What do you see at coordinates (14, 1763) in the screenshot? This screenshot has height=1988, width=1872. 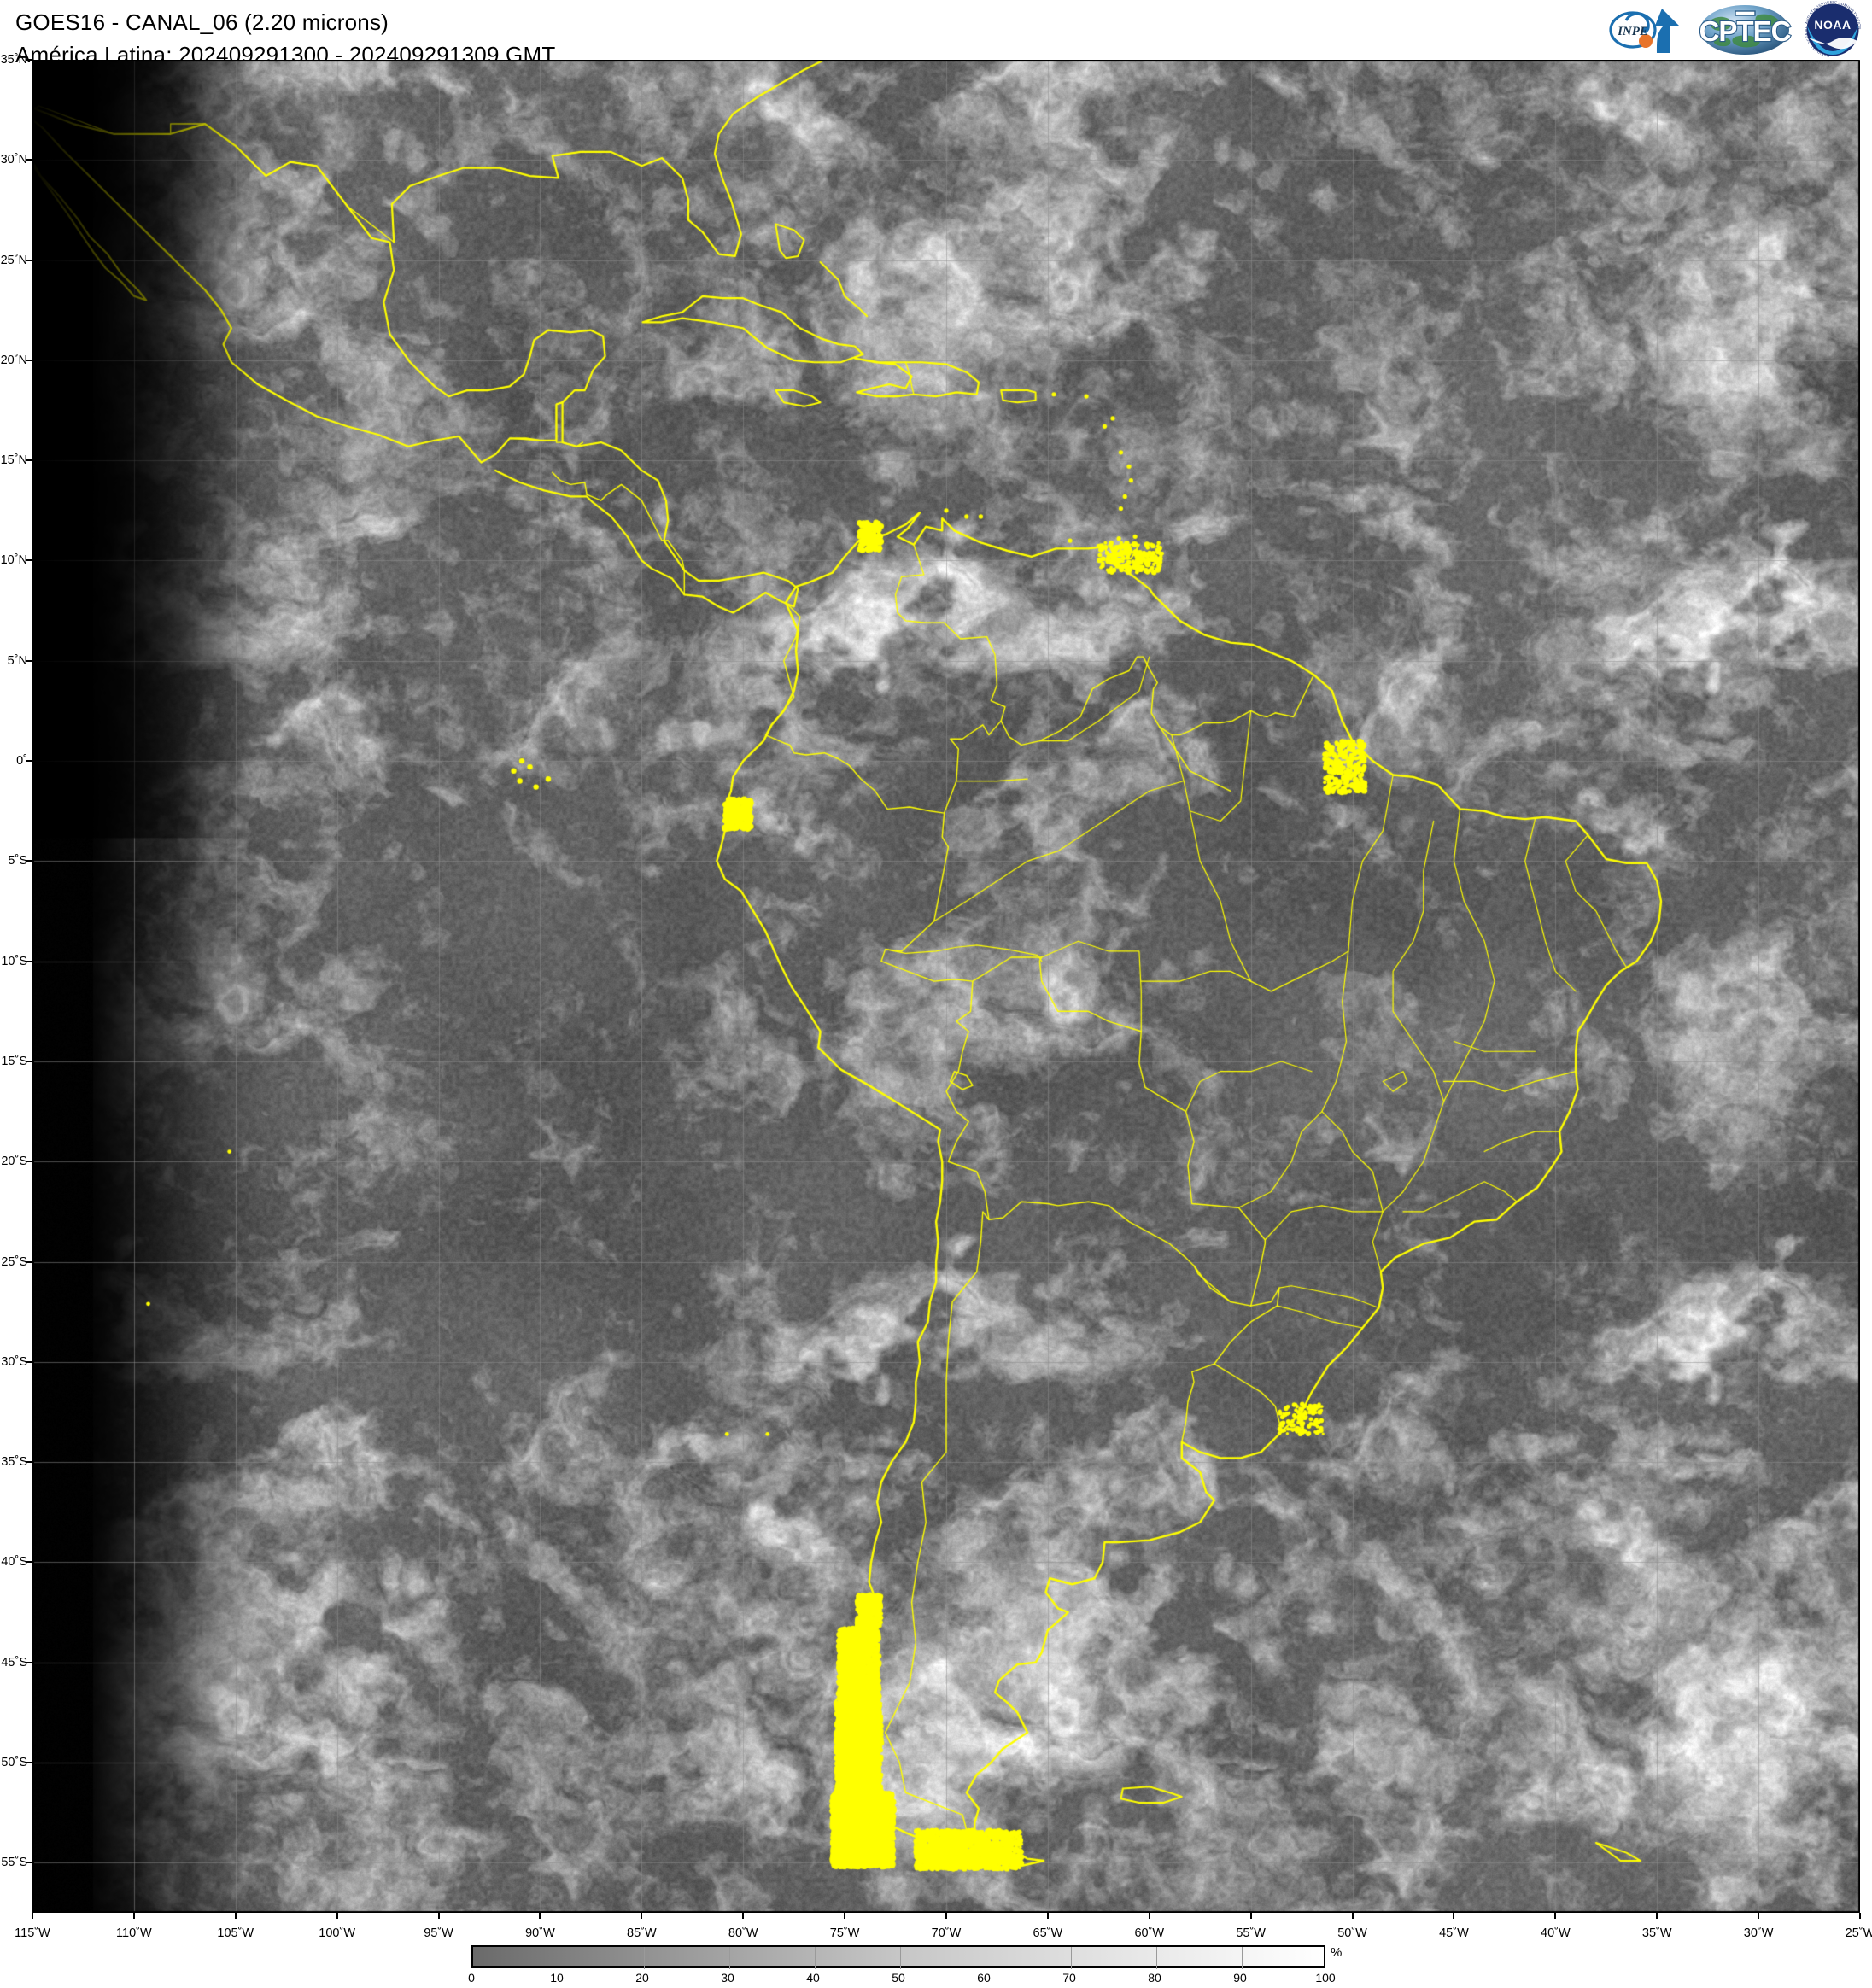 I see `lat-tick-label: 50˚S` at bounding box center [14, 1763].